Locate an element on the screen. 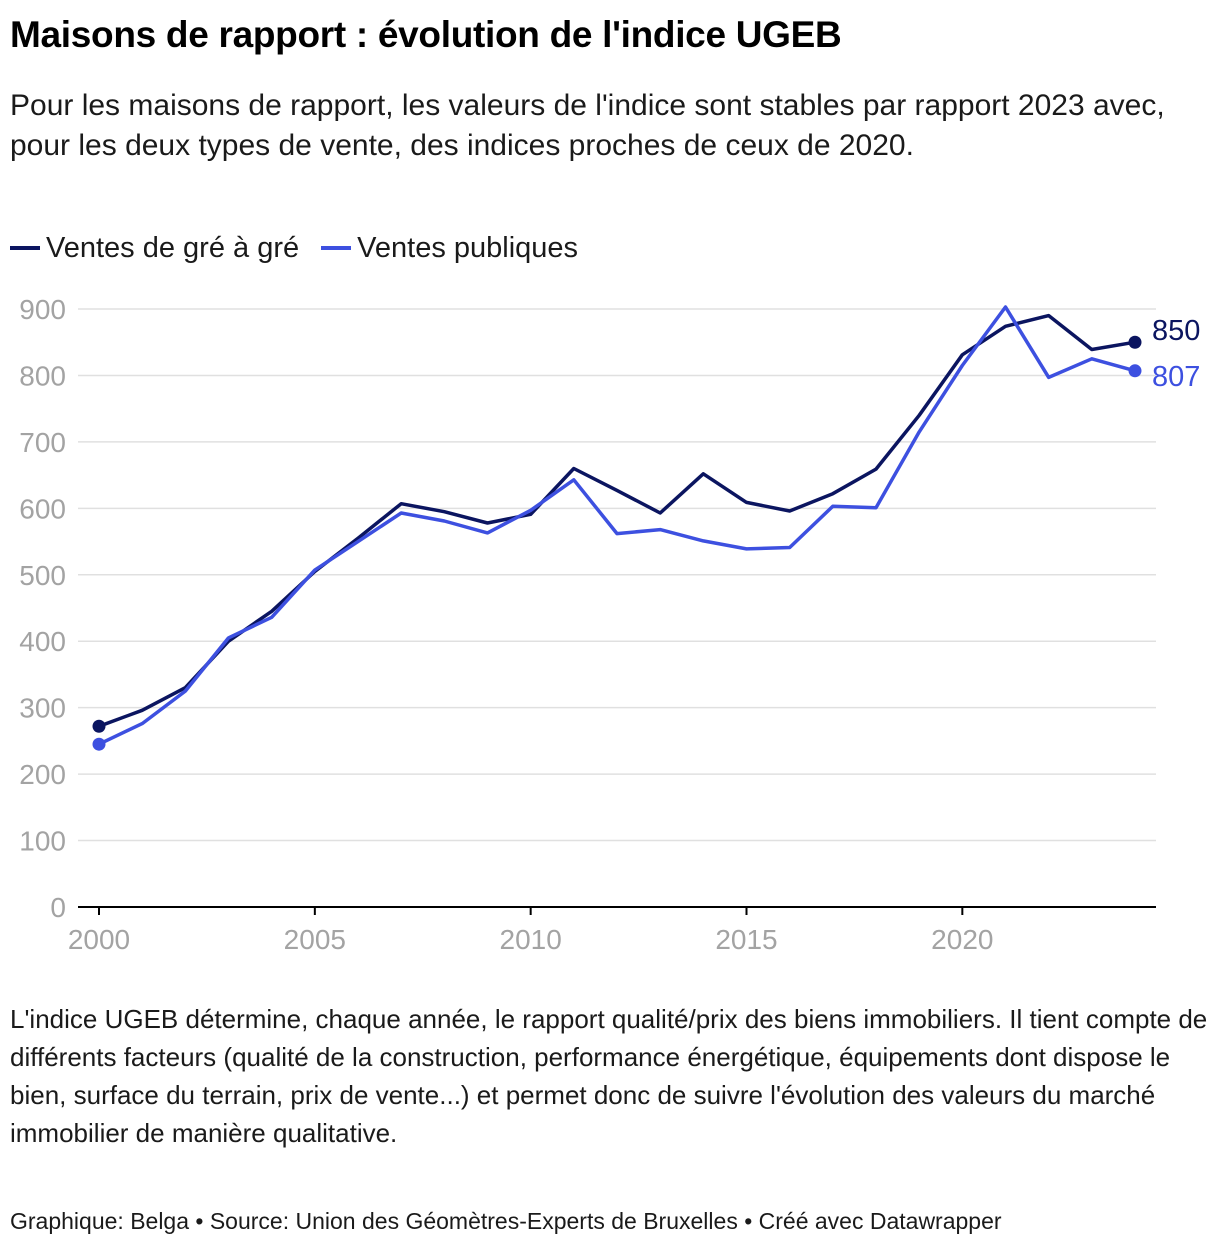 The height and width of the screenshot is (1254, 1220). legend: Ventes de gré à gré Ventes publiques is located at coordinates (305, 248).